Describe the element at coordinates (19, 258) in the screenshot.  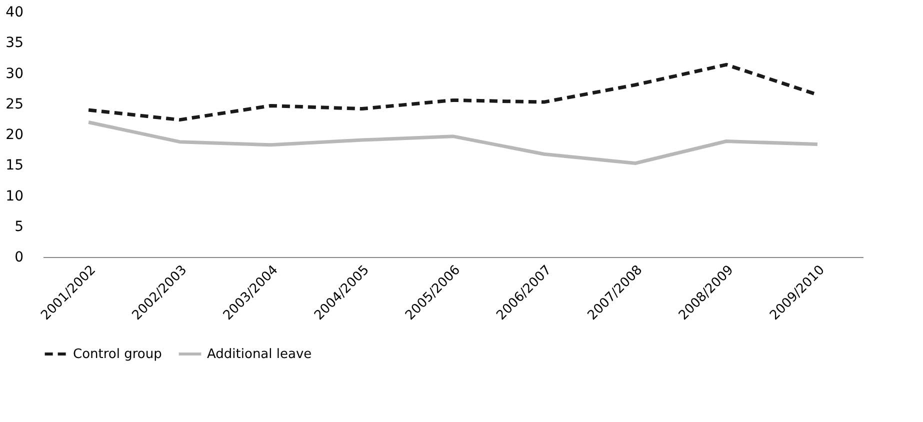
I see `y-tick-label: 0` at that location.